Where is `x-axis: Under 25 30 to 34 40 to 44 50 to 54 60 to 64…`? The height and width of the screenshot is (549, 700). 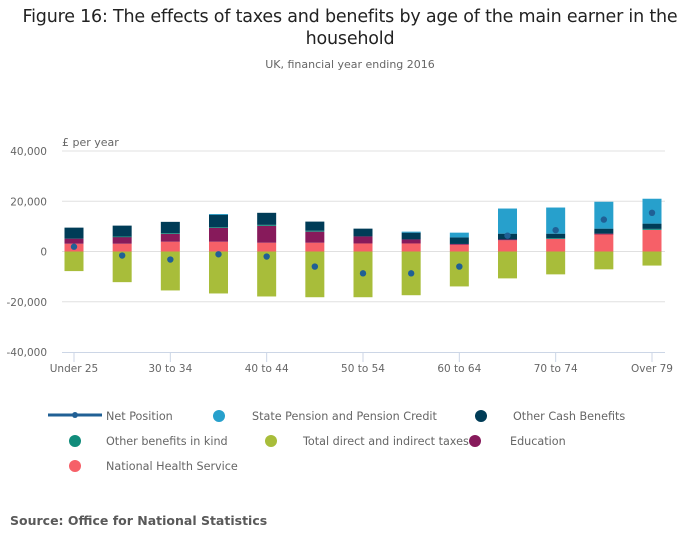 x-axis: Under 25 30 to 34 40 to 44 50 to 54 60 to 64… is located at coordinates (361, 363).